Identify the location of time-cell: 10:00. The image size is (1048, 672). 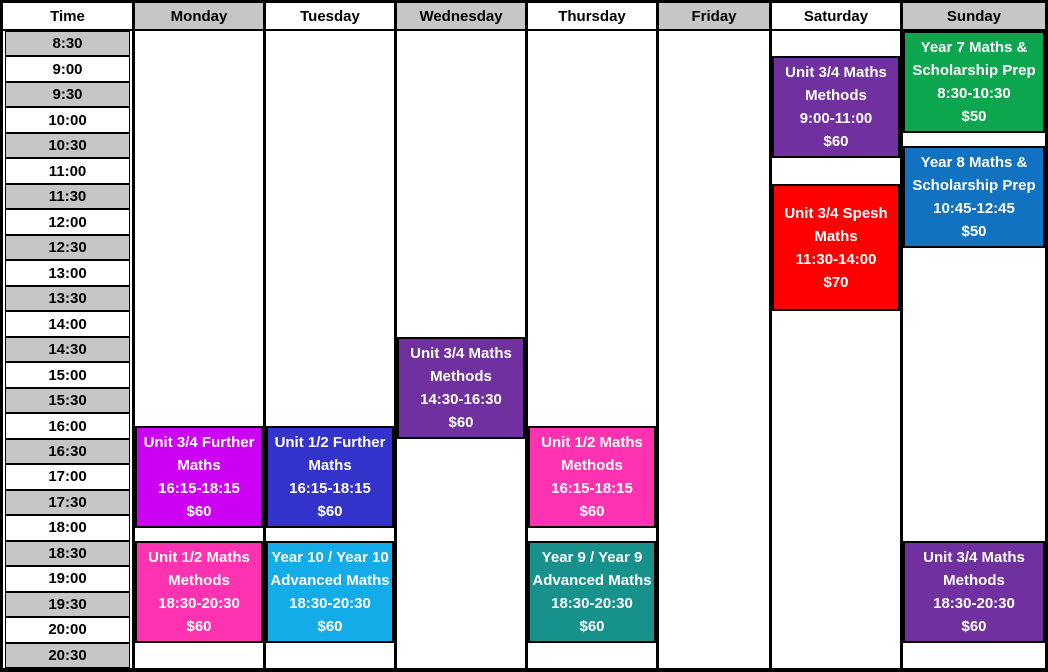
(67, 120).